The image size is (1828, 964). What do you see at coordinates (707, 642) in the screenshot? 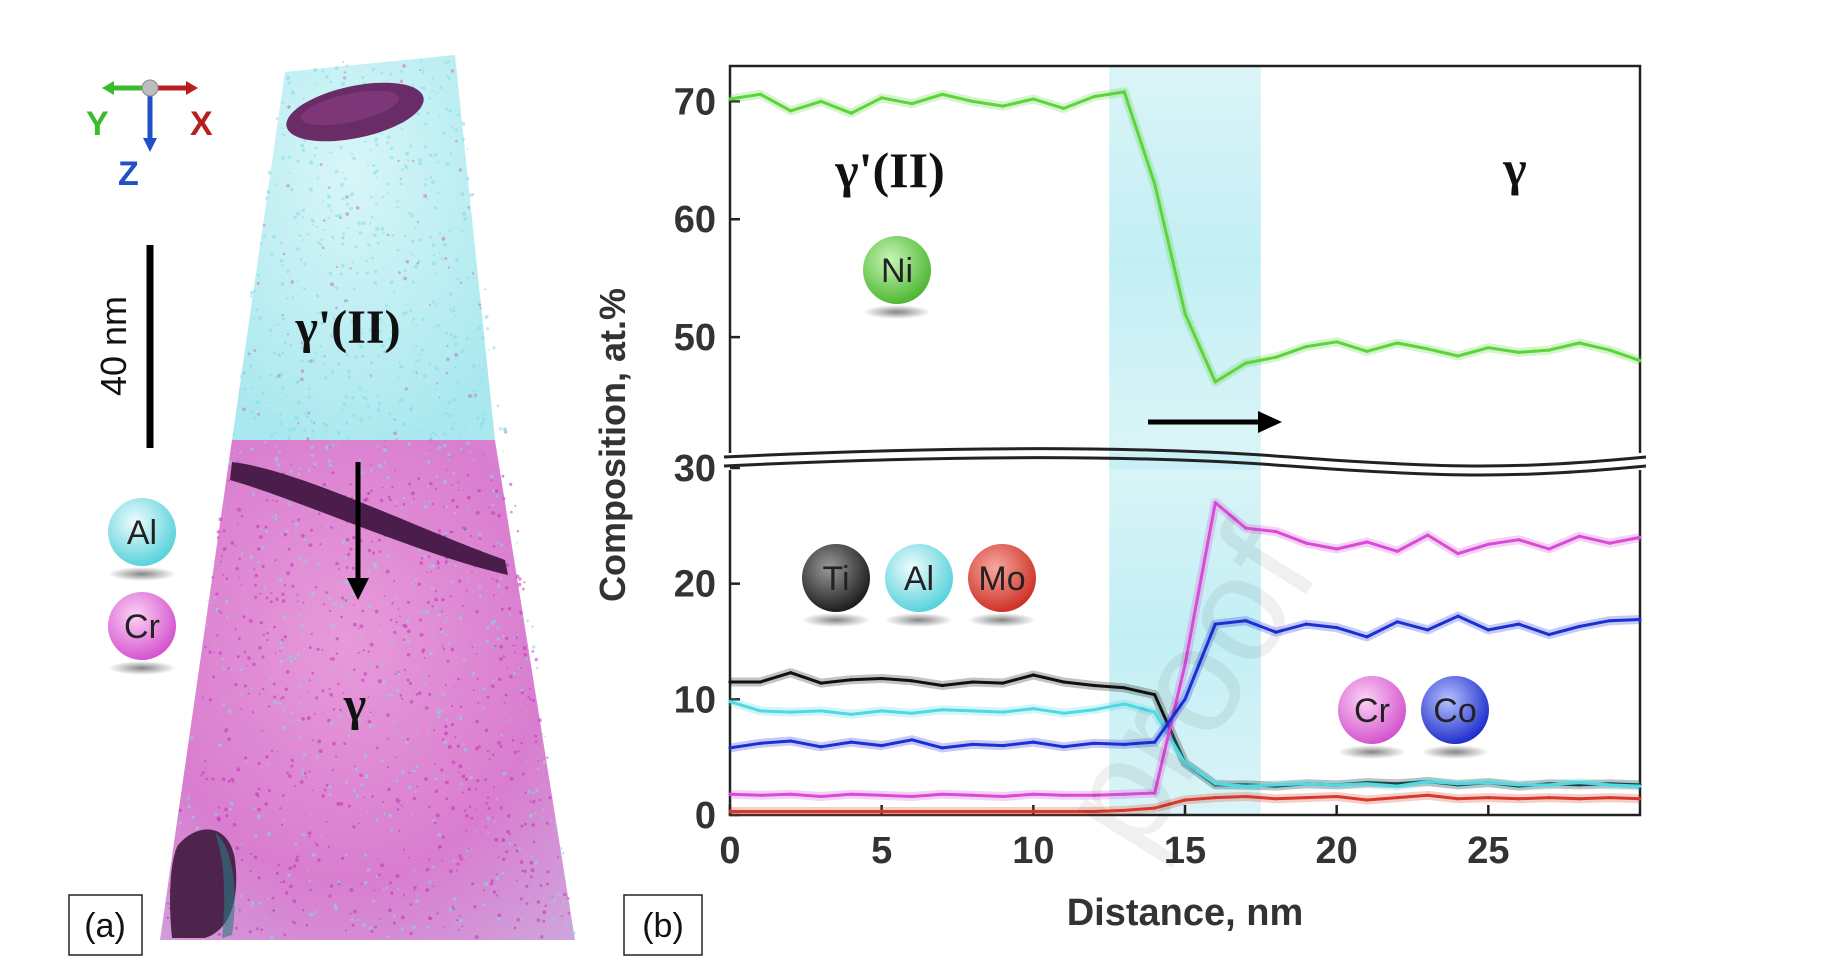
I see `y-axis-ticks-lower: 0 10 20 30` at bounding box center [707, 642].